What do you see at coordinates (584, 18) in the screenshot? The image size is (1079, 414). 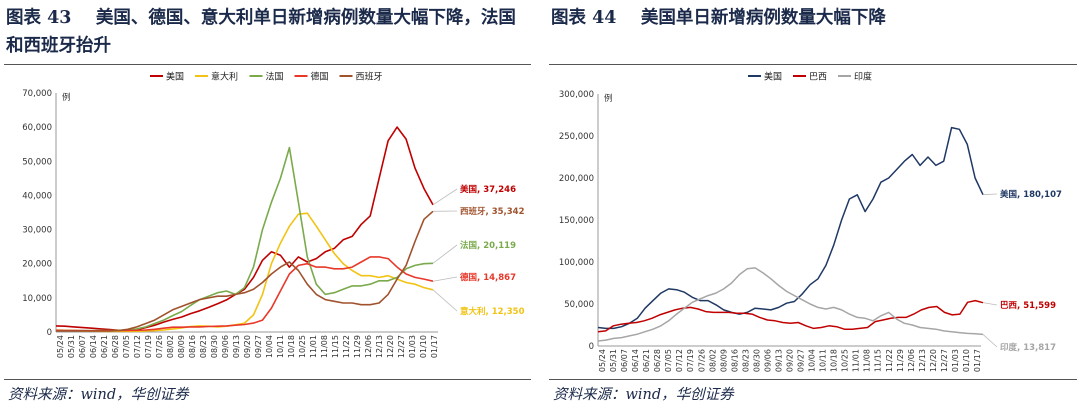 I see `figure-number: 图表 44` at bounding box center [584, 18].